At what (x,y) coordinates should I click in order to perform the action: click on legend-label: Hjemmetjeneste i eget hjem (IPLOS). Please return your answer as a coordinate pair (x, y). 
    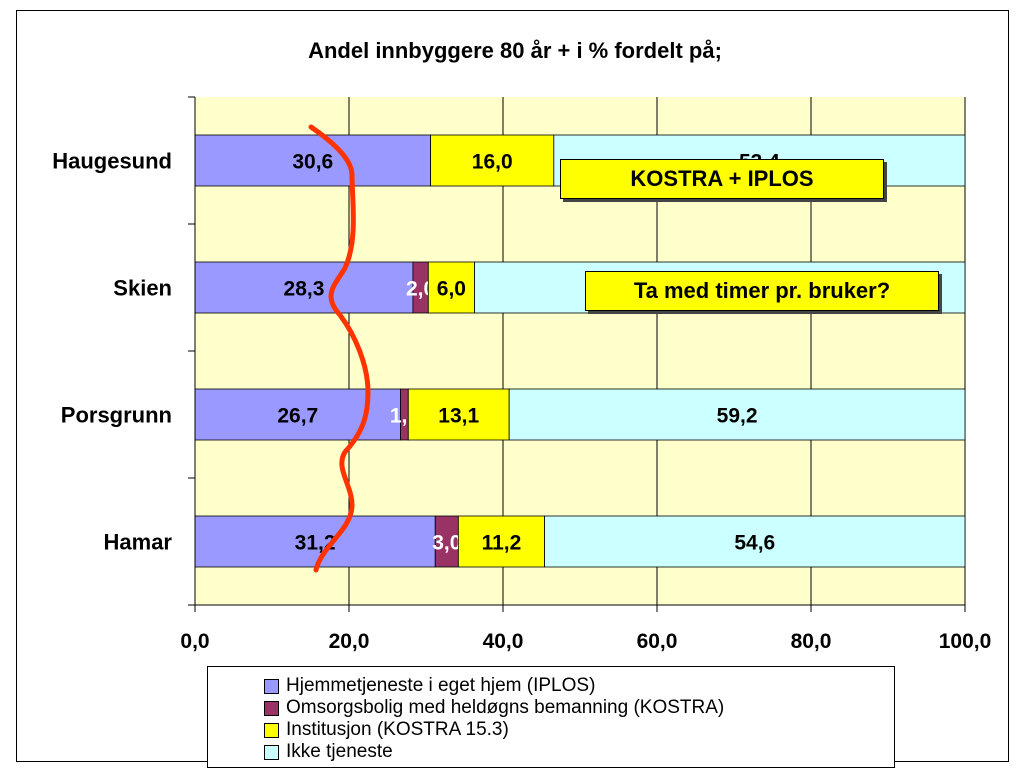
    Looking at the image, I should click on (441, 685).